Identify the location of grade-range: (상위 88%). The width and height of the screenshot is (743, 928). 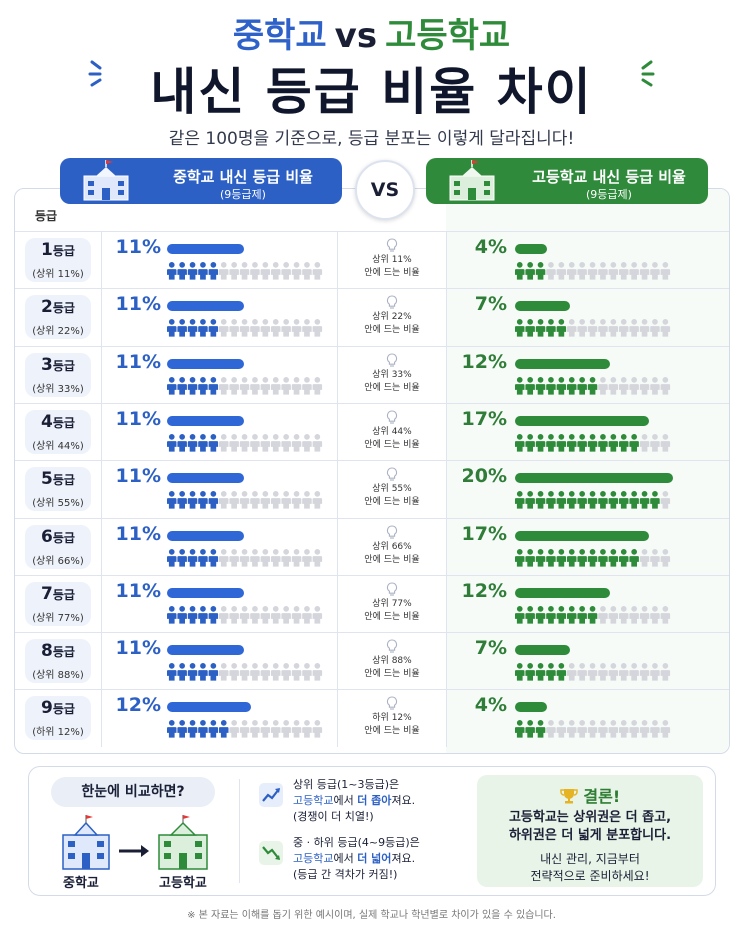
(58, 676).